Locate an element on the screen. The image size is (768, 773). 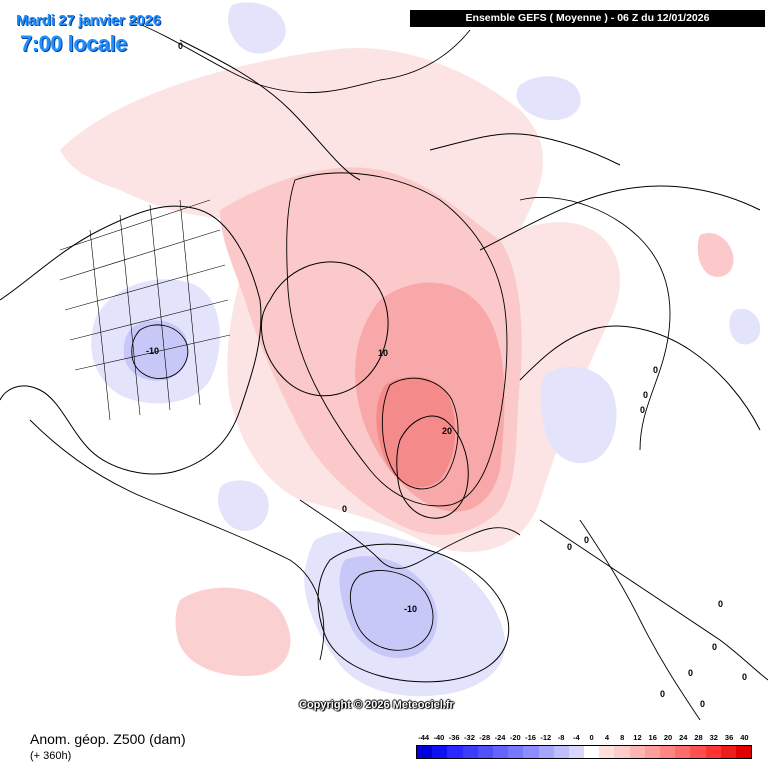
coastline-greenland is located at coordinates (324, 329).